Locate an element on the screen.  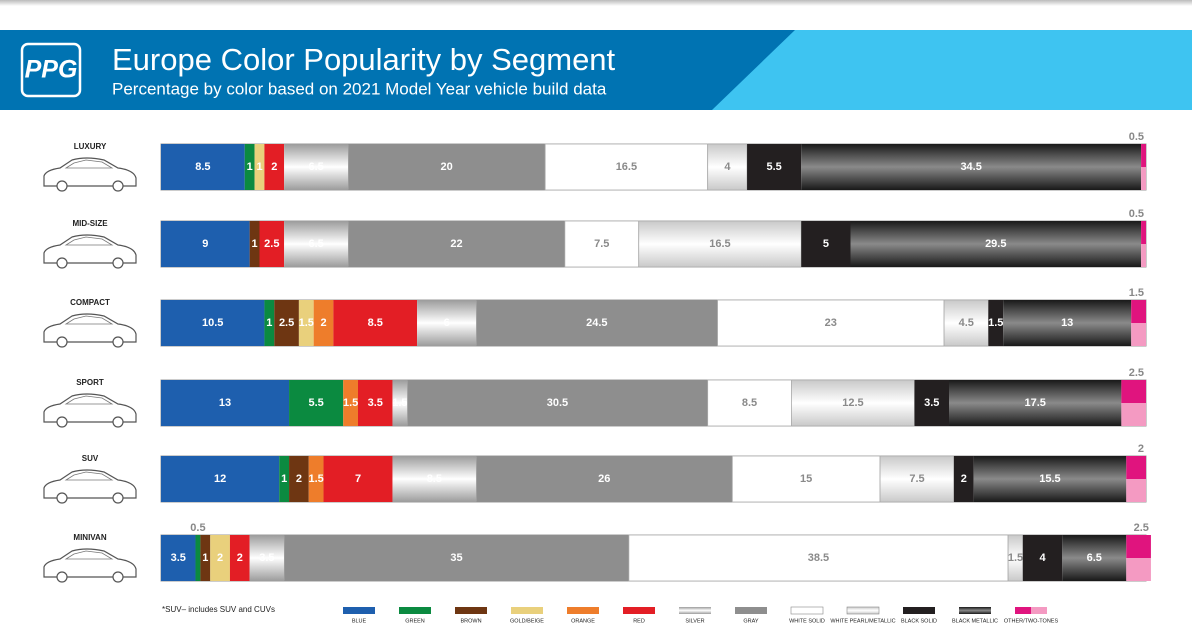
legend-label: BLACK SOLID is located at coordinates (919, 621).